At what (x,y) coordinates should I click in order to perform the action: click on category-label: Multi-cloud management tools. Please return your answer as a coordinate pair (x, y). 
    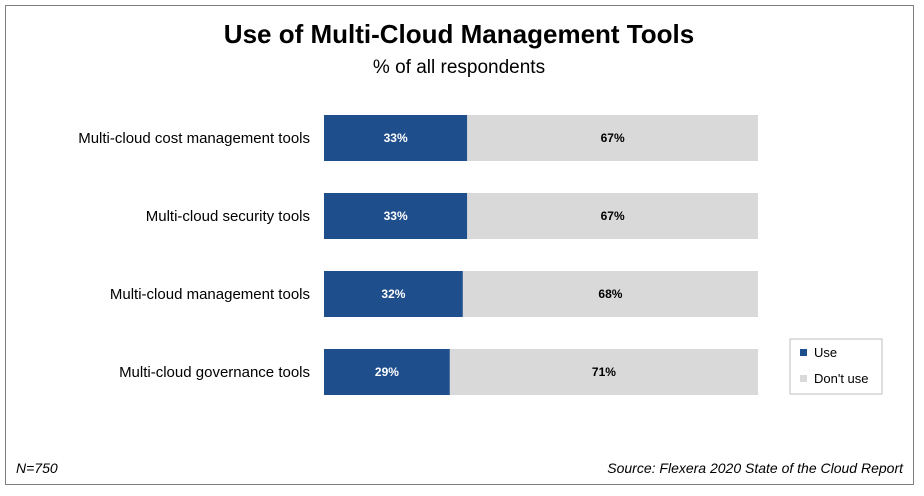
    Looking at the image, I should click on (210, 294).